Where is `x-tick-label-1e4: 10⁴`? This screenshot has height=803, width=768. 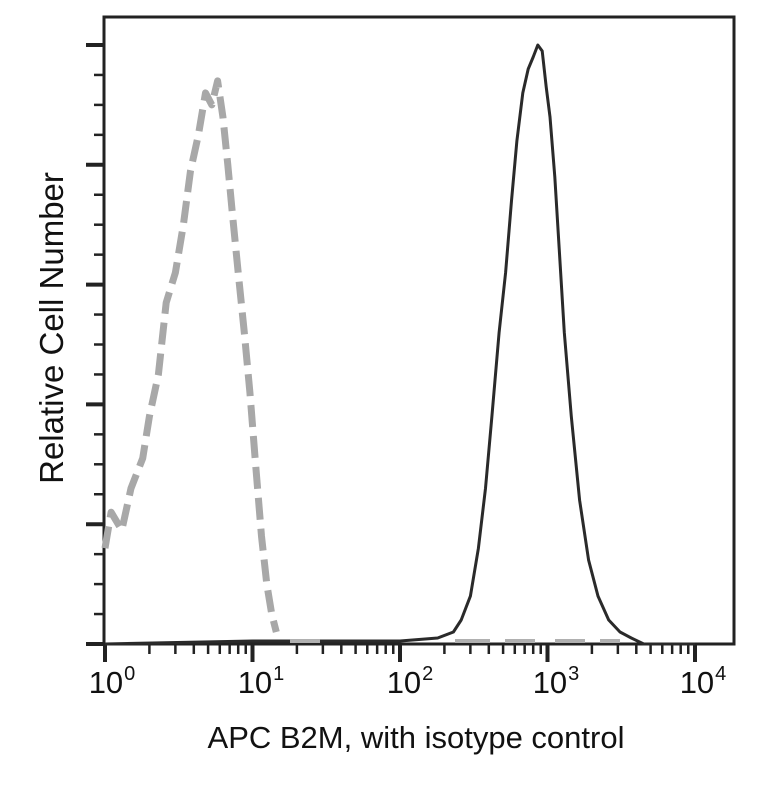 x-tick-label-1e4: 10⁴ is located at coordinates (703, 681).